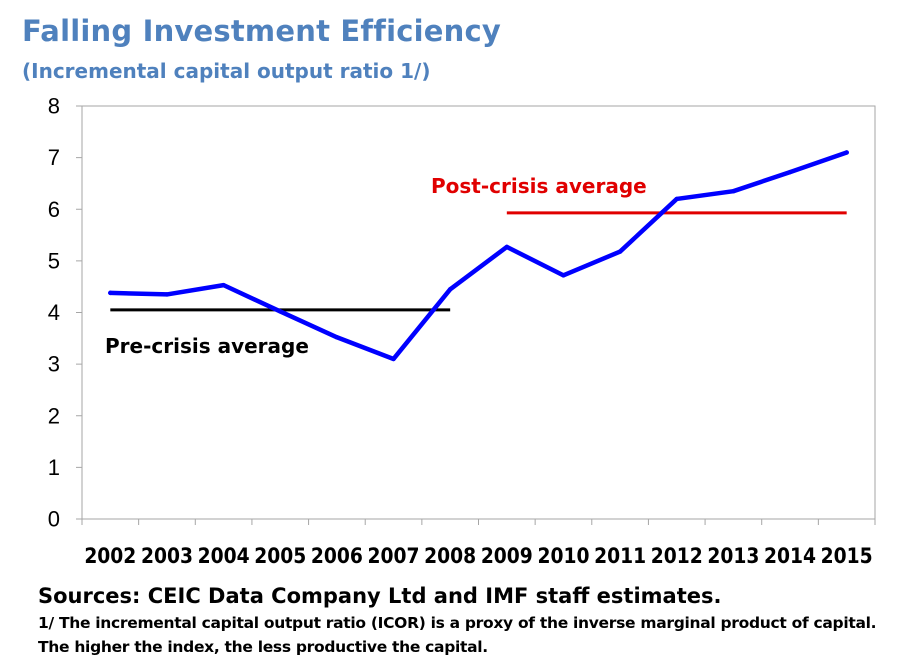 Image resolution: width=910 pixels, height=662 pixels. What do you see at coordinates (167, 556) in the screenshot?
I see `x-tick-label-2003: 2003` at bounding box center [167, 556].